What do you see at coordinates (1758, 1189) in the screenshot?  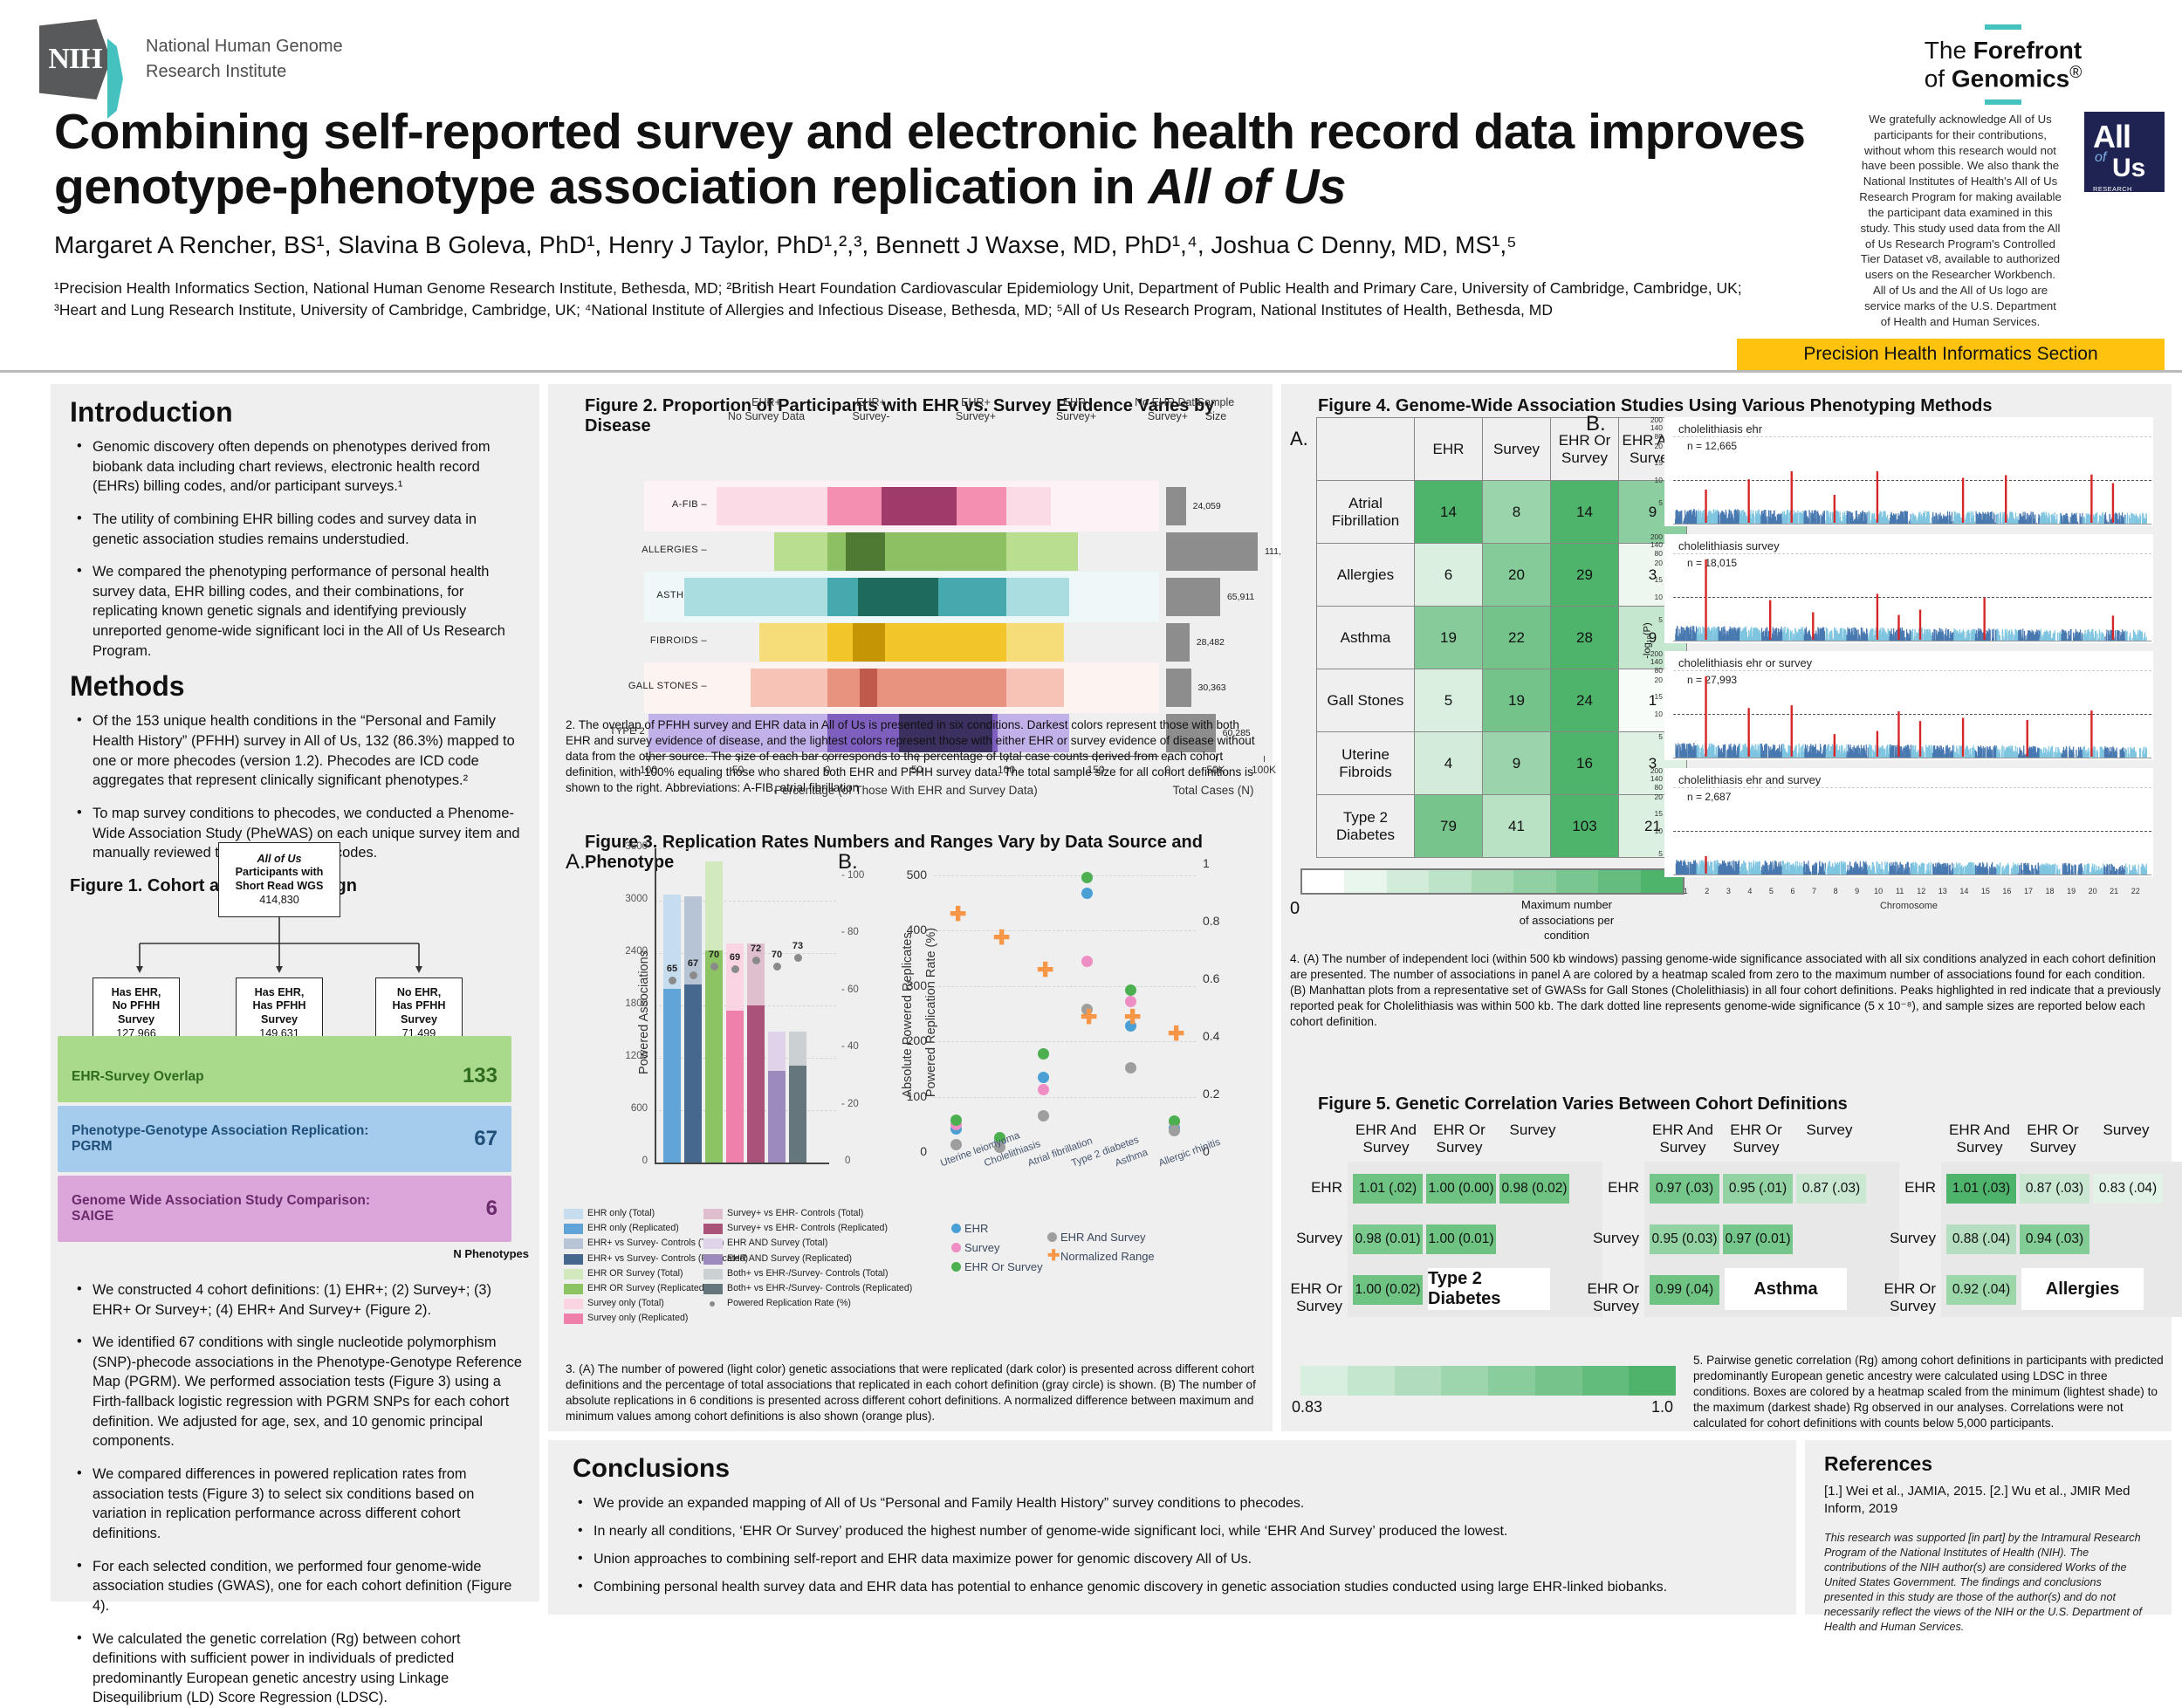 I see `figure5-cell-1-0-1: 0.95 (.01)` at bounding box center [1758, 1189].